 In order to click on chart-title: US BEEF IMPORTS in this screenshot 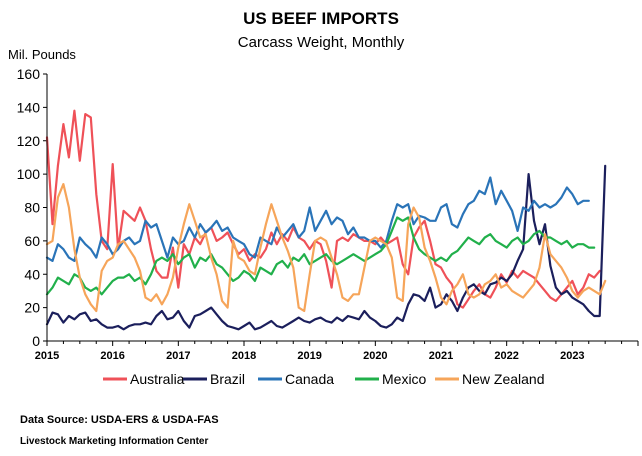, I will do `click(321, 18)`.